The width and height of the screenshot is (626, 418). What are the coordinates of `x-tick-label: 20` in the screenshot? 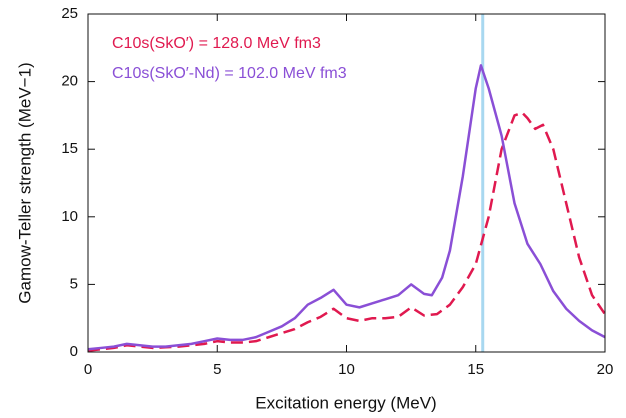 It's located at (605, 369).